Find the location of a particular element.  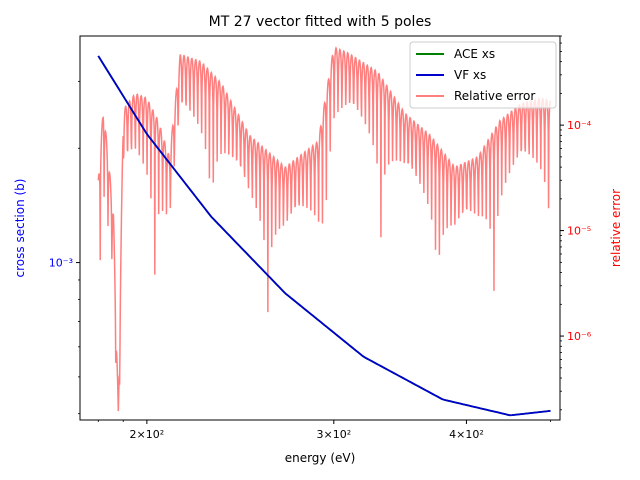

y-axis-label-left: cross section (b) is located at coordinates (20, 228).